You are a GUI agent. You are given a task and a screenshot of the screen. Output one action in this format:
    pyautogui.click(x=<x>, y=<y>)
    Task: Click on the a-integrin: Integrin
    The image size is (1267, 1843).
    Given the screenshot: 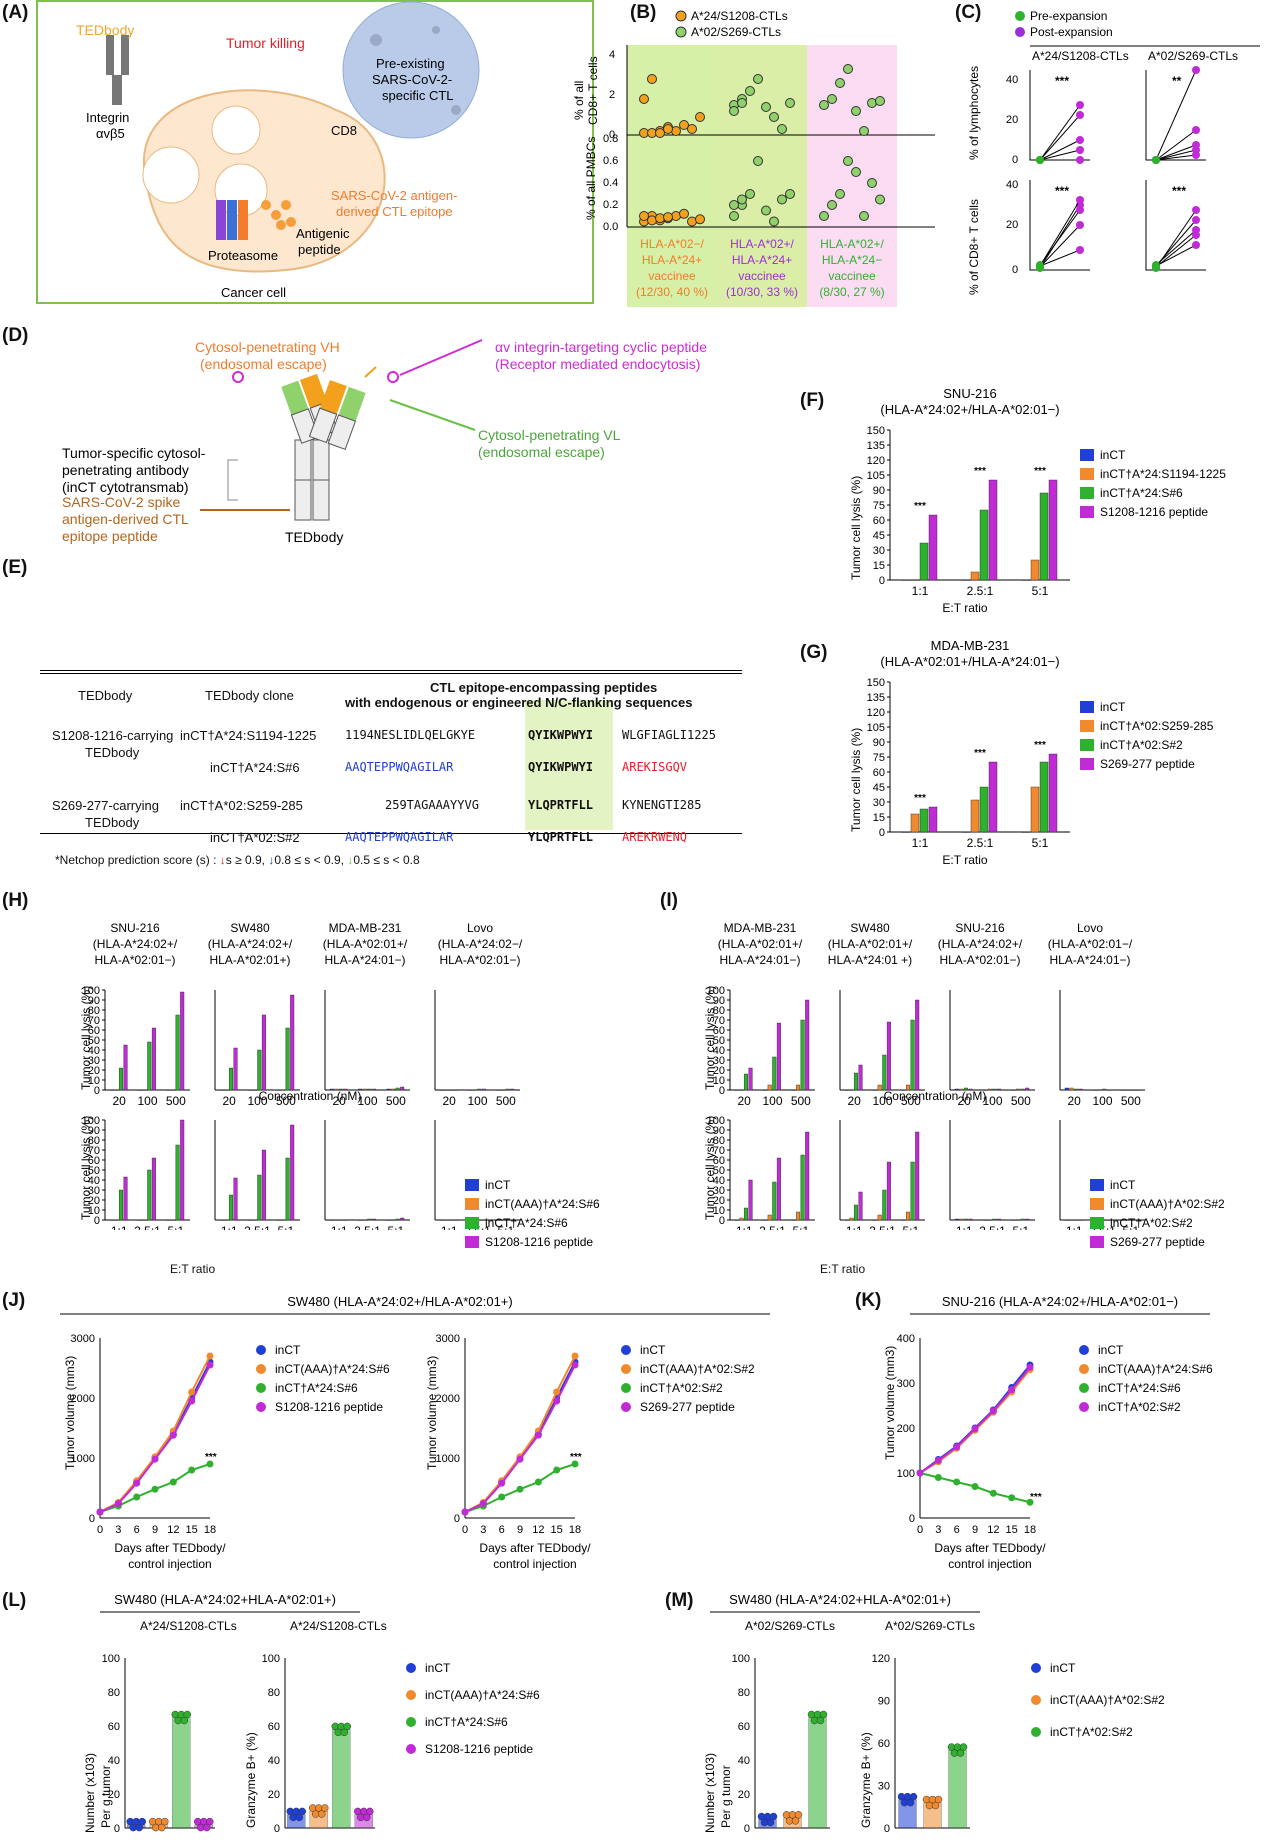 What is the action you would take?
    pyautogui.click(x=107, y=117)
    